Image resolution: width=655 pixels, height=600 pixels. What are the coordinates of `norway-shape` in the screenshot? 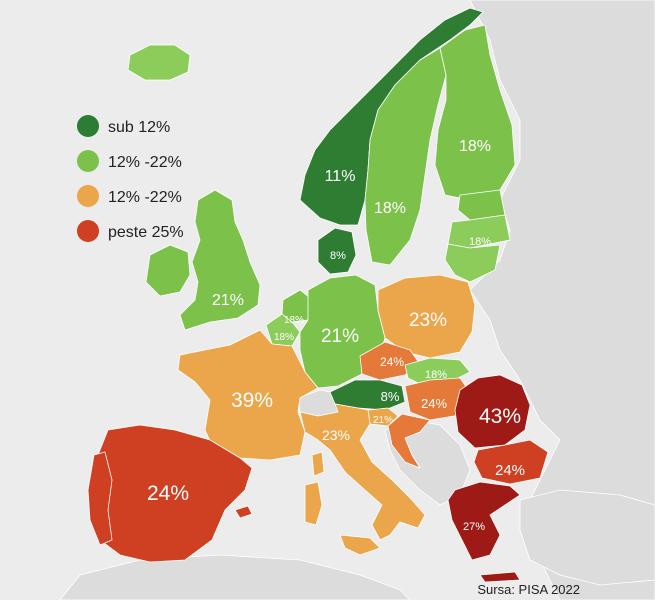 It's located at (391, 116).